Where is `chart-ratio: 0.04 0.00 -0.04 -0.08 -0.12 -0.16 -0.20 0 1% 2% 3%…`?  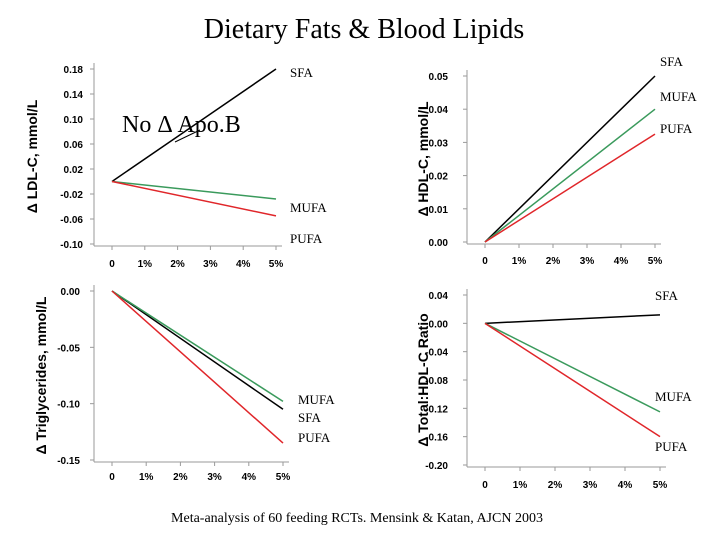
chart-ratio: 0.04 0.00 -0.04 -0.08 -0.12 -0.16 -0.20 0 1% 2% 3%… is located at coordinates (553, 389).